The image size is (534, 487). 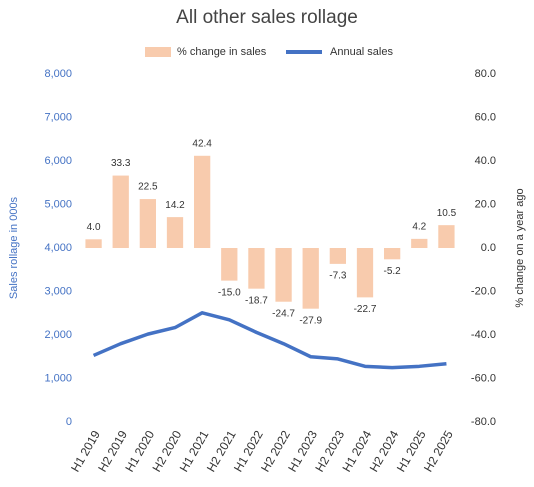 I want to click on y-tick-label: 0, so click(x=69, y=422).